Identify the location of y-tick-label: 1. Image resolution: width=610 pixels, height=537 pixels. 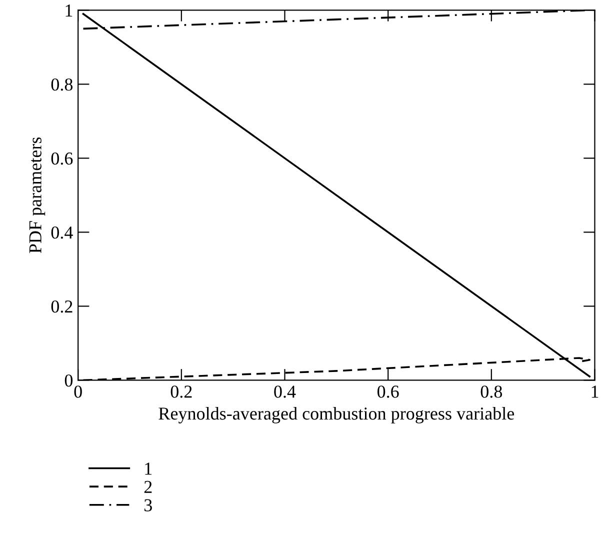
(69, 10).